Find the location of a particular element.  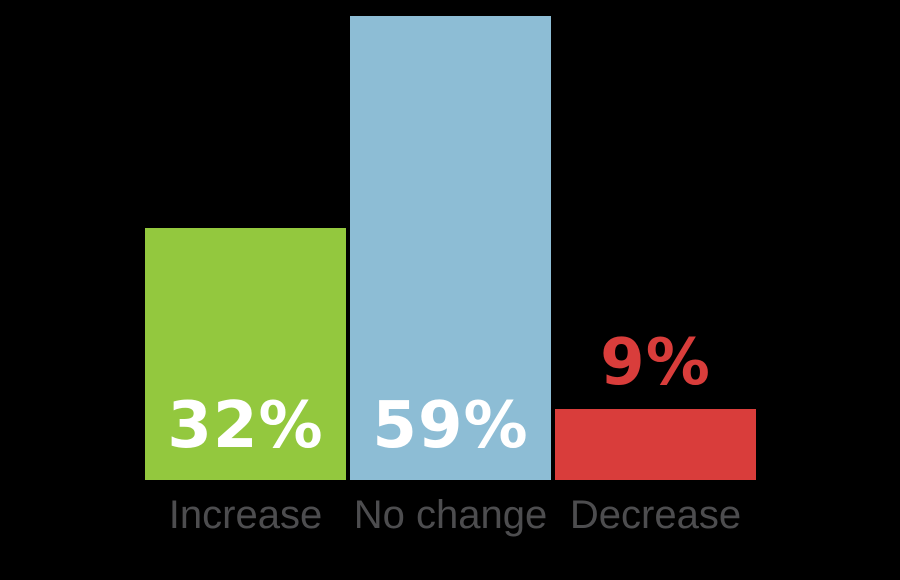

value-label-increase: 32% is located at coordinates (245, 426).